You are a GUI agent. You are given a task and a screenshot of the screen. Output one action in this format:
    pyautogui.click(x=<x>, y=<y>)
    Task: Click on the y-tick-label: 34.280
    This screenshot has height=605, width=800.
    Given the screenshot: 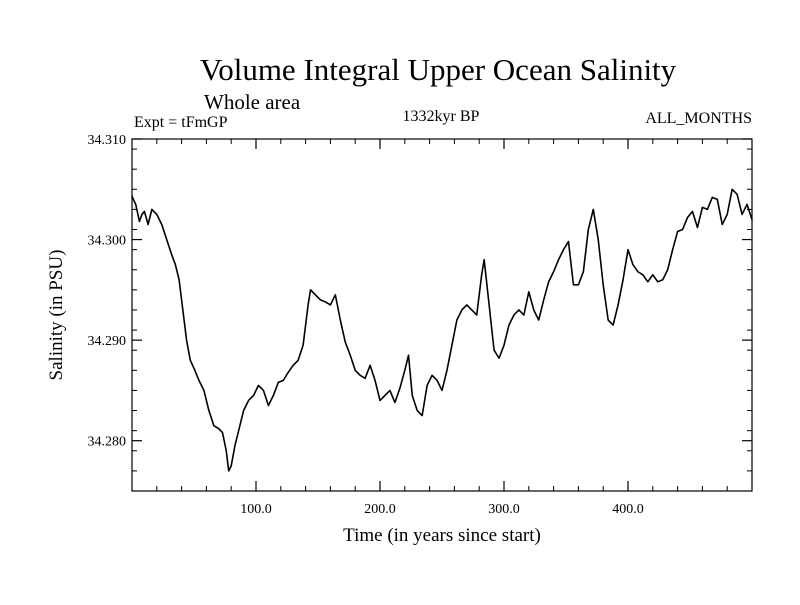 What is the action you would take?
    pyautogui.click(x=107, y=442)
    